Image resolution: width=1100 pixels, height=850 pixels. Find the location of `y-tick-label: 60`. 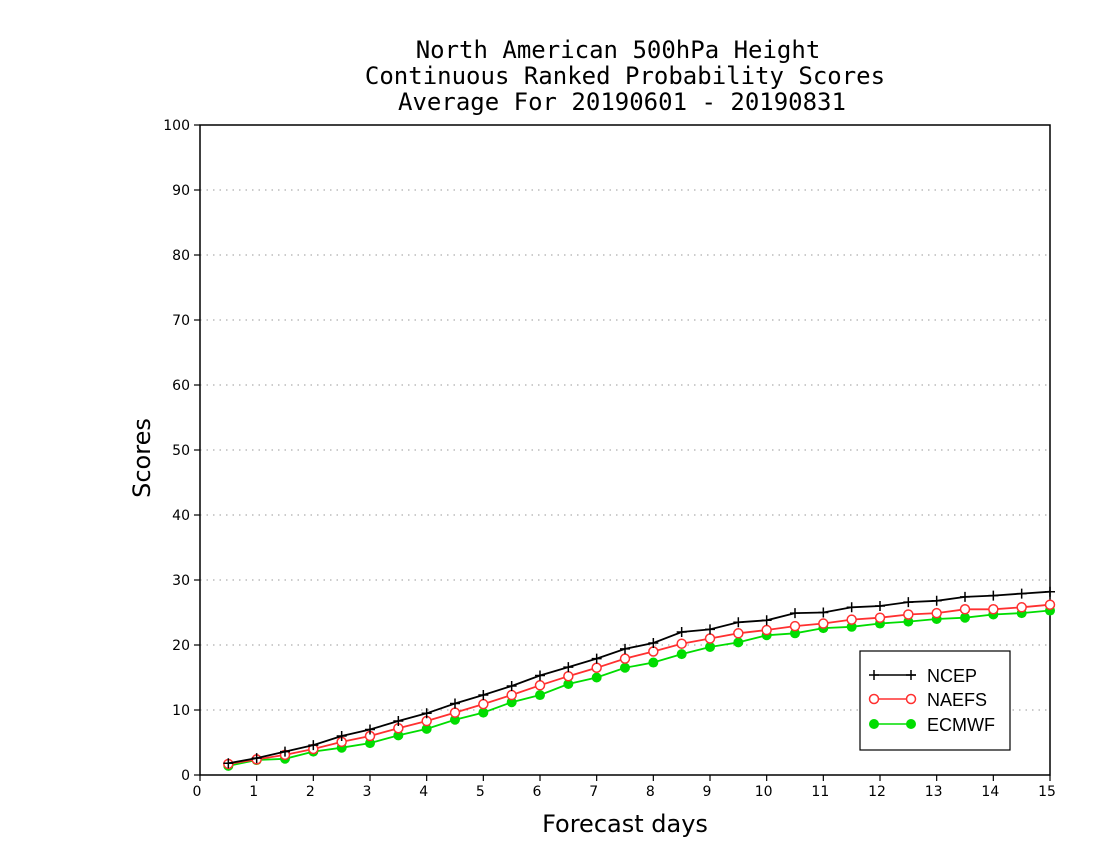

y-tick-label: 60 is located at coordinates (181, 386).